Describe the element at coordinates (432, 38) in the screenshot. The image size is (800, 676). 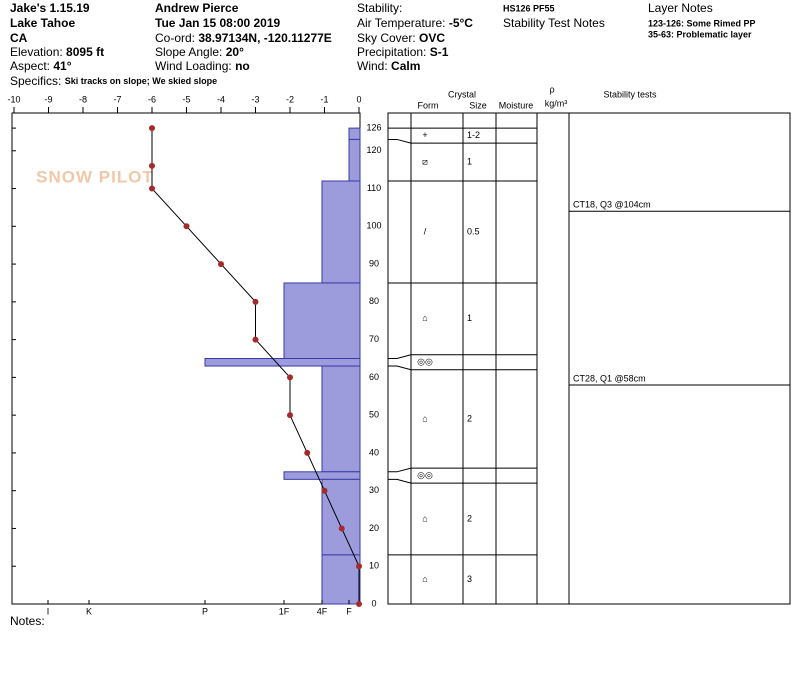
I see `header-value: OVC` at that location.